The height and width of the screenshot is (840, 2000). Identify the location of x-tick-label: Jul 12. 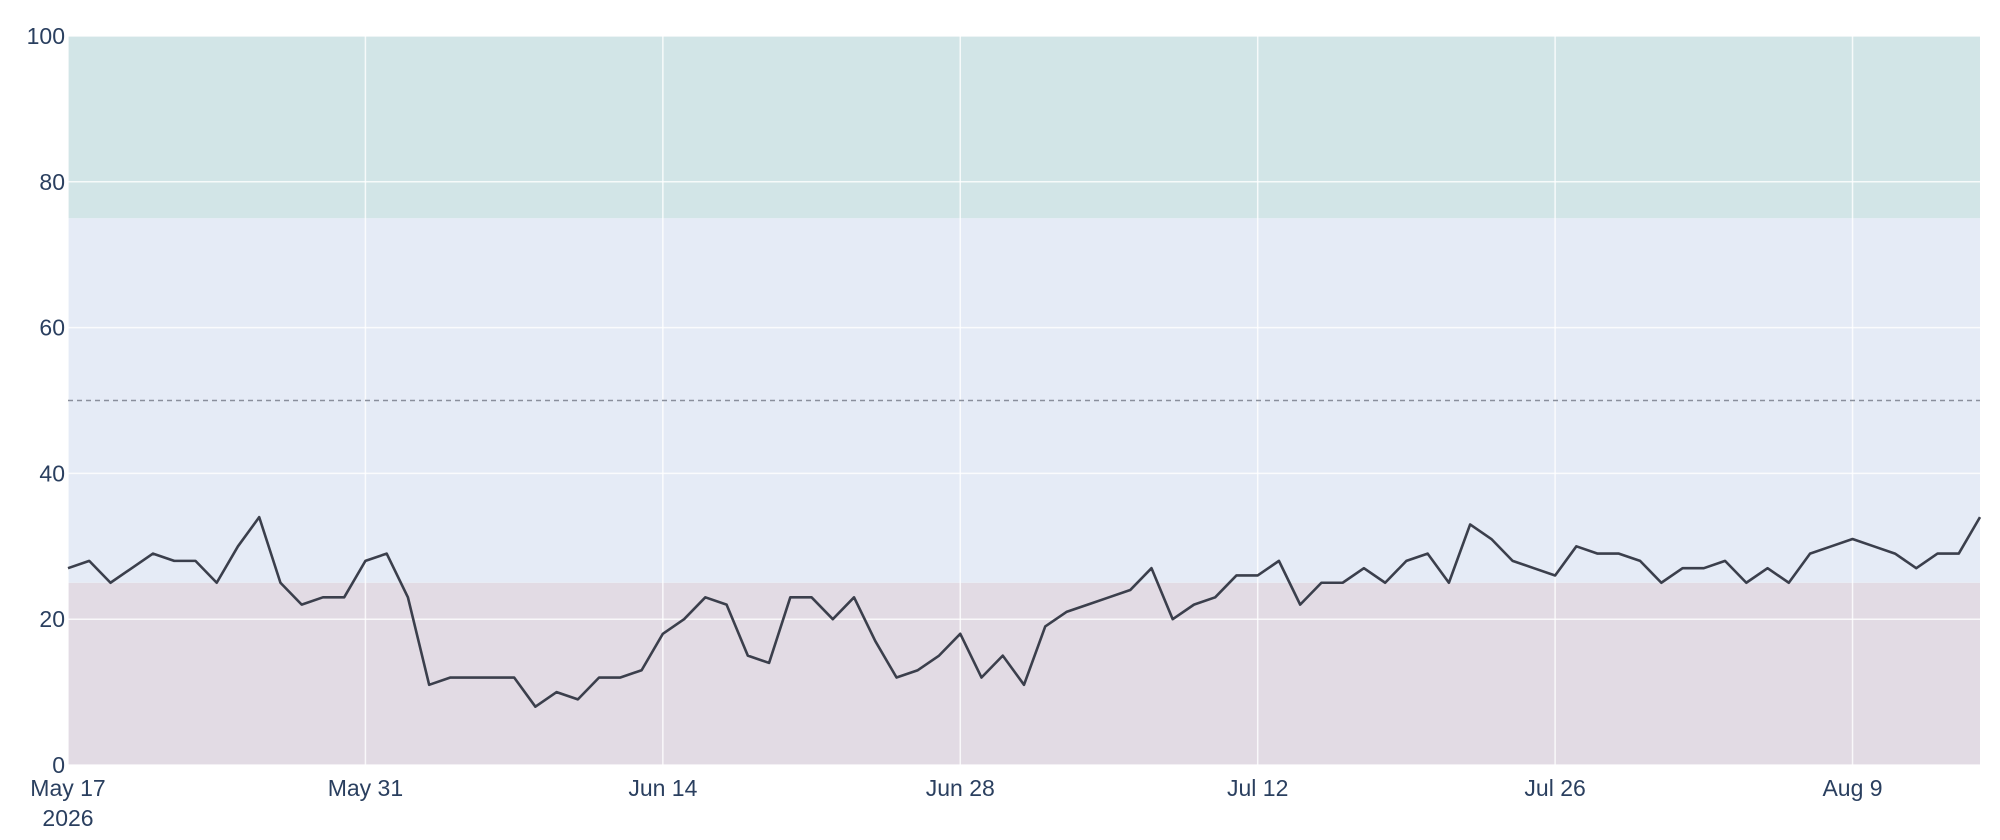
(1257, 788).